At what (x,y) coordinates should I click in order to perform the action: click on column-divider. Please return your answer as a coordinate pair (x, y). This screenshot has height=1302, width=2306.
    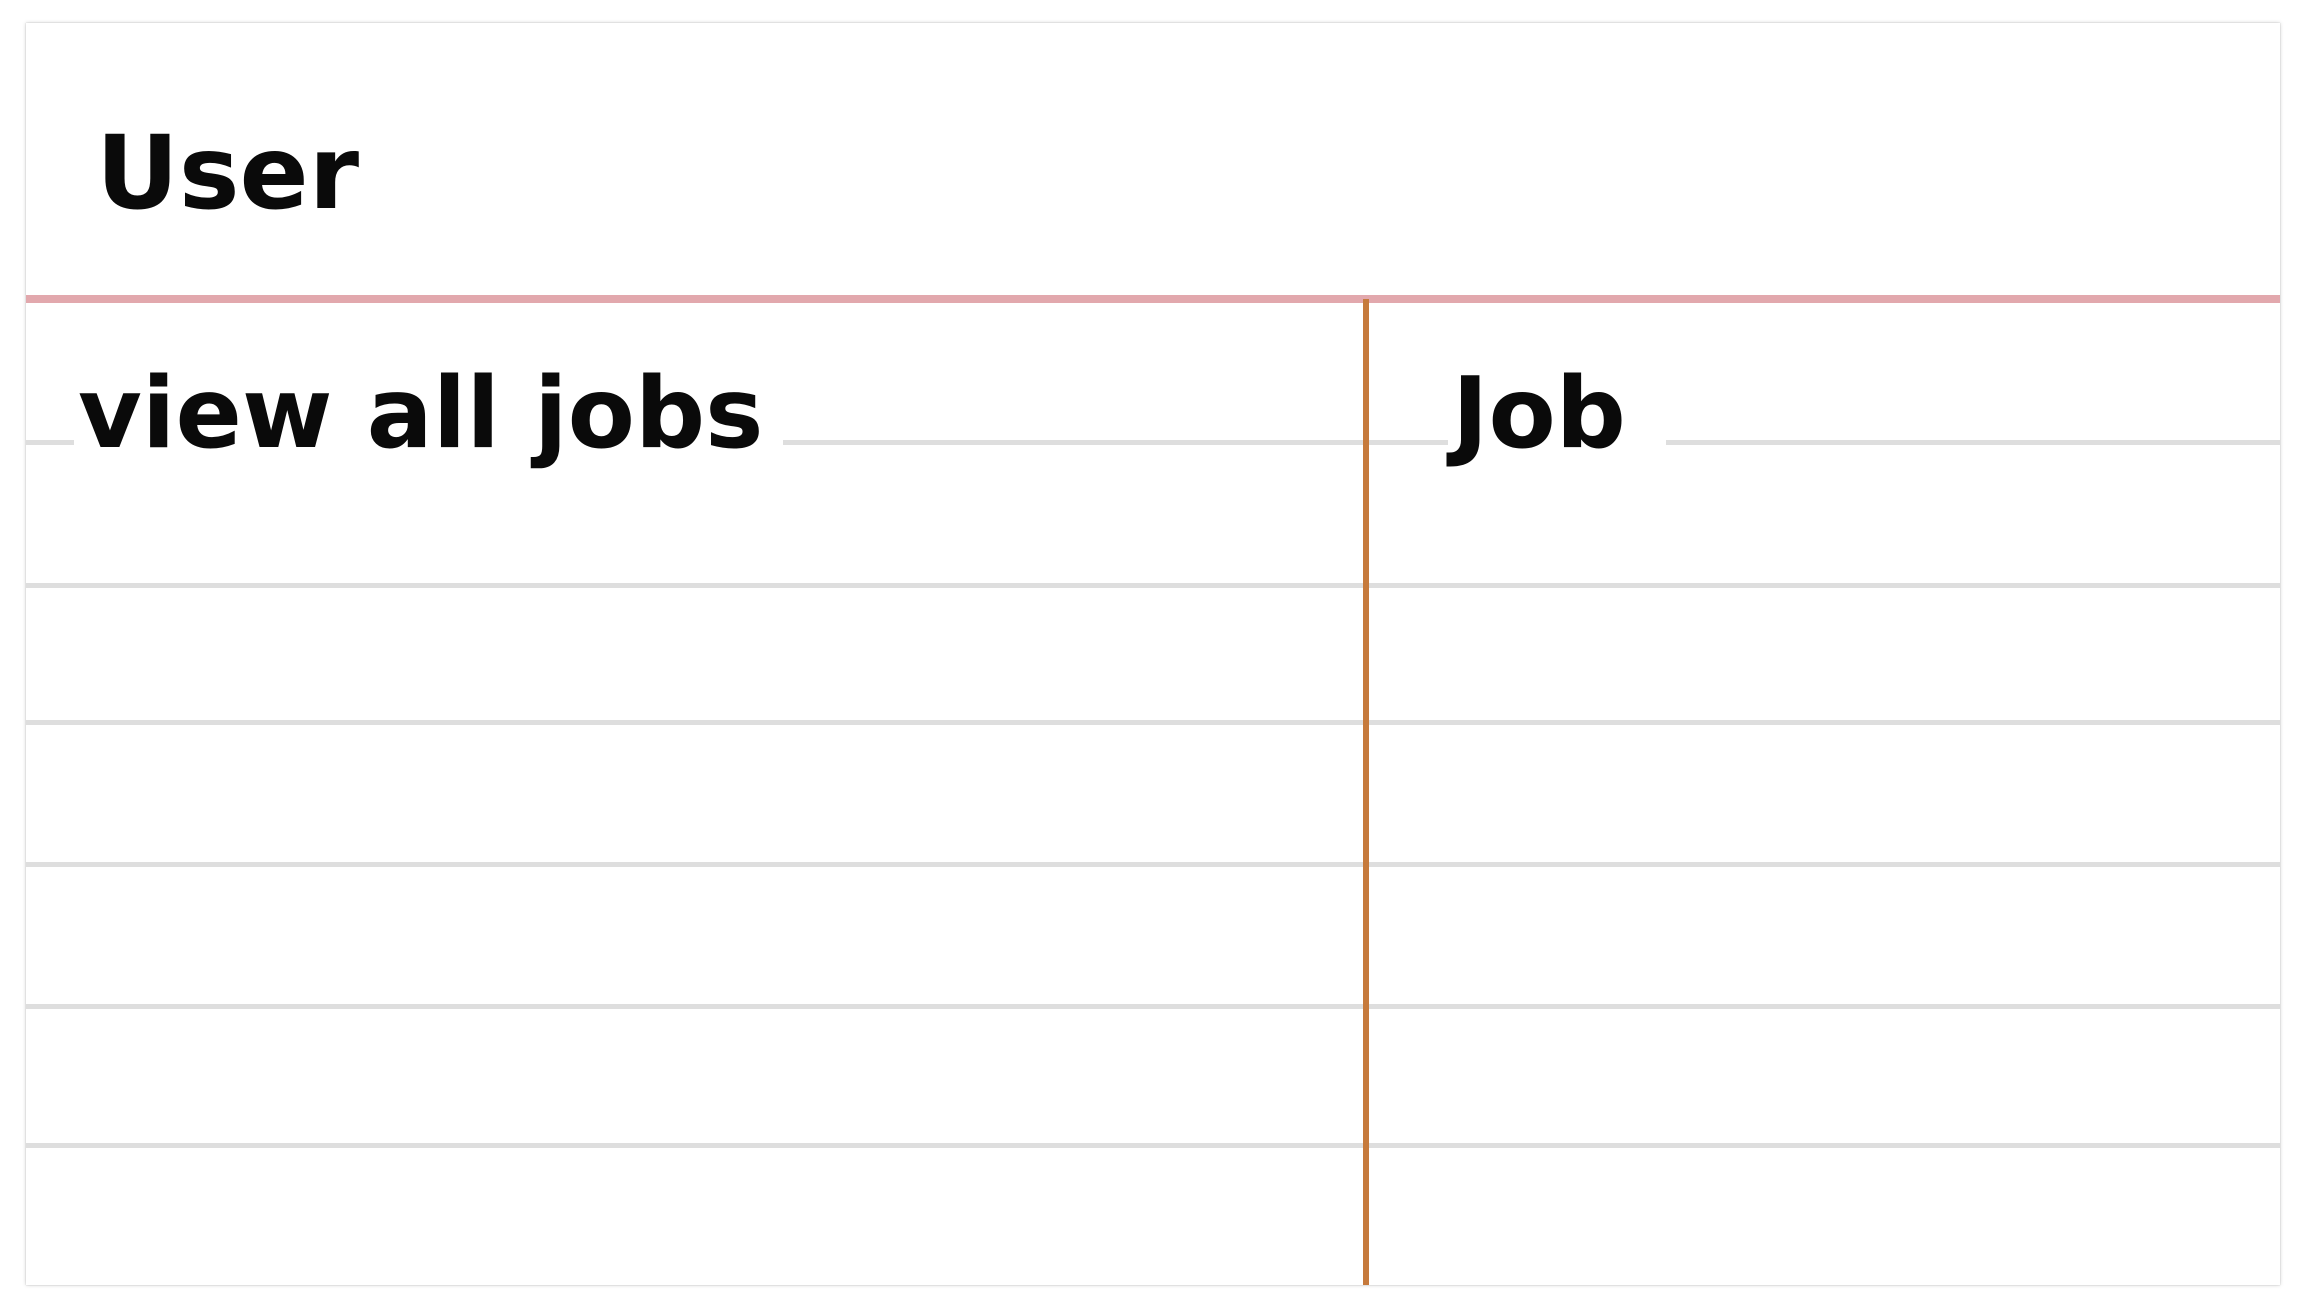
    Looking at the image, I should click on (1366, 792).